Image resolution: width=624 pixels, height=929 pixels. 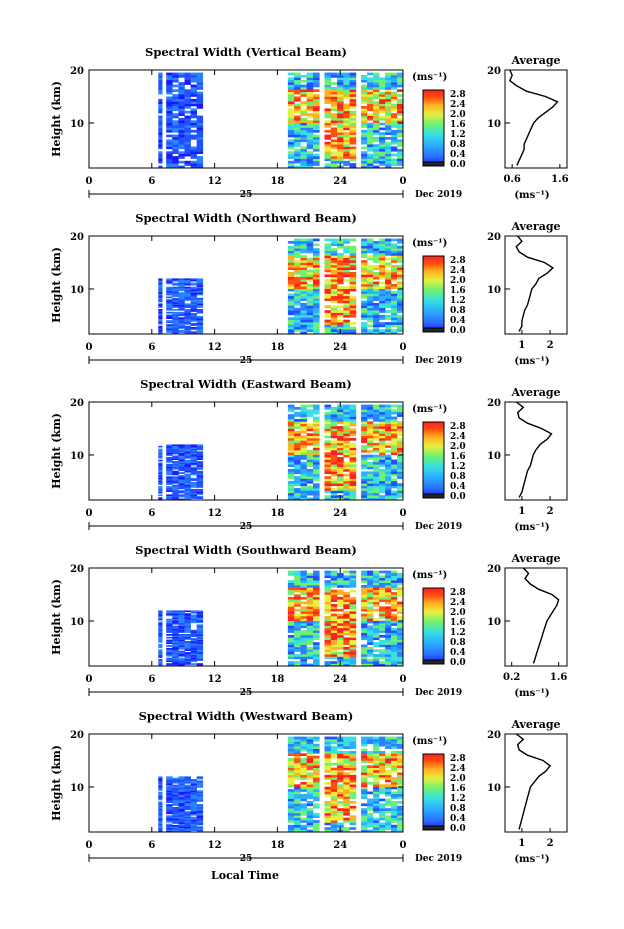 I want to click on profile-line, so click(x=541, y=615).